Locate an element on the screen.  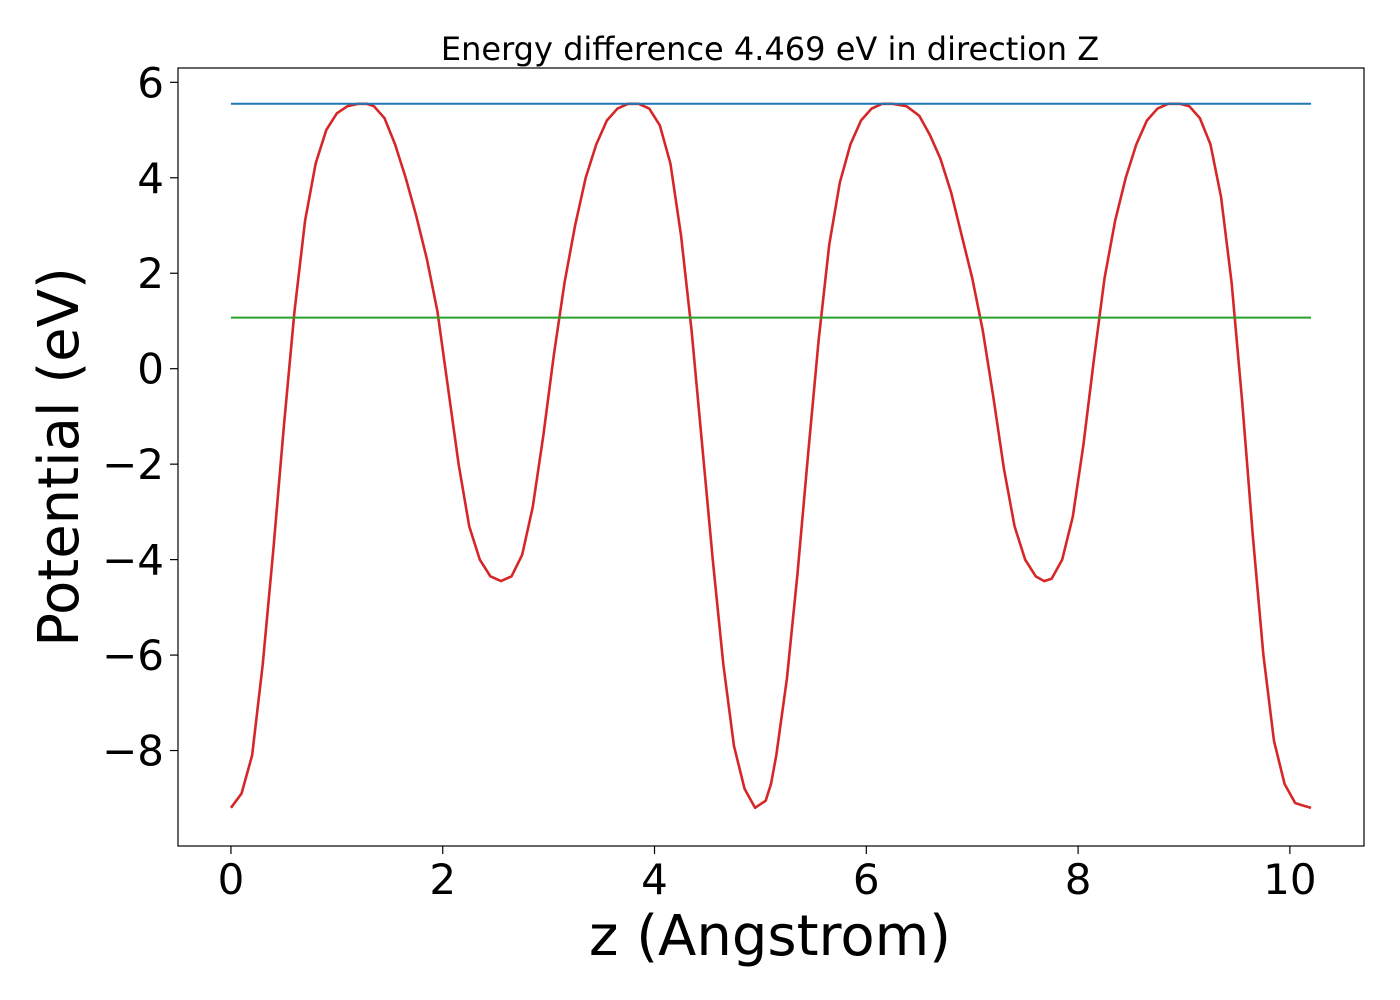
y-tick-label: 4 is located at coordinates (150, 178).